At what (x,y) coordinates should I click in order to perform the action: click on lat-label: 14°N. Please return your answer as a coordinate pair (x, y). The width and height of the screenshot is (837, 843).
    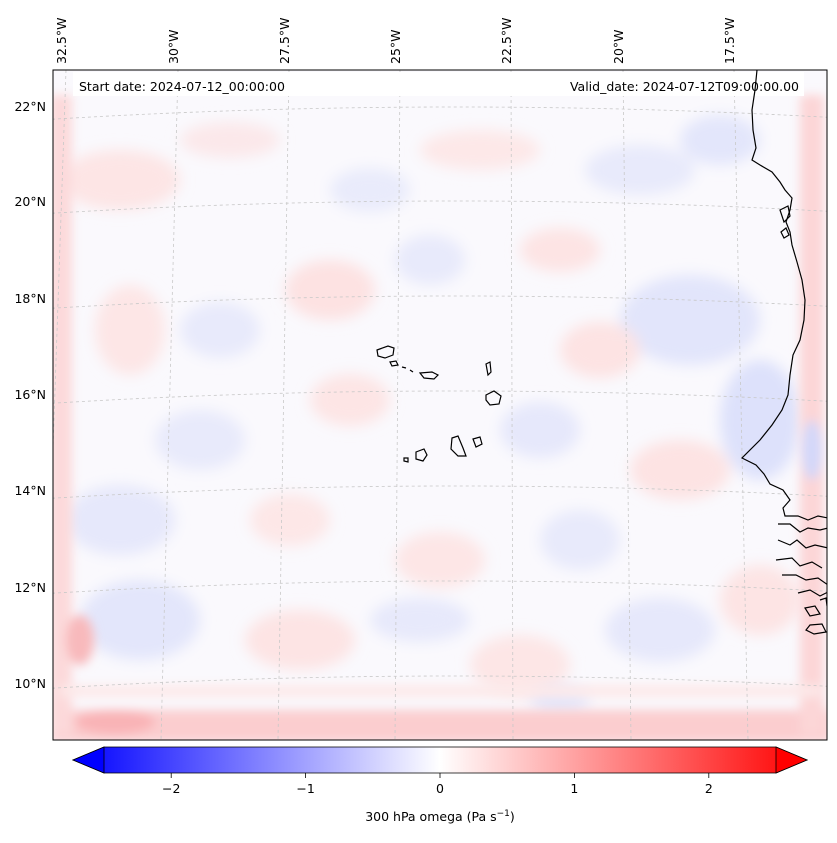
    Looking at the image, I should click on (30, 490).